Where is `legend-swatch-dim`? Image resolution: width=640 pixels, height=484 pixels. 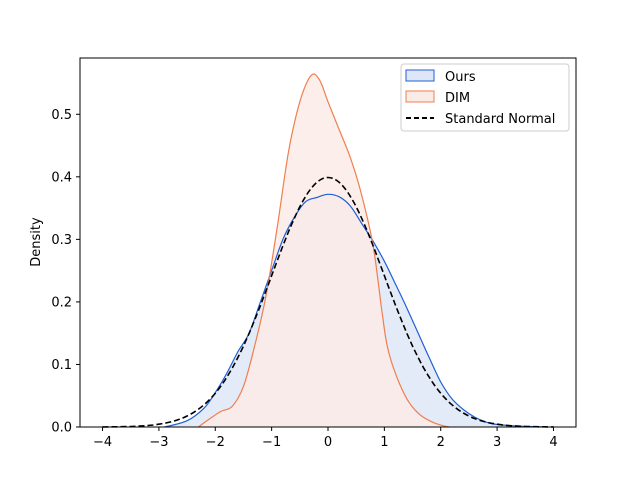
legend-swatch-dim is located at coordinates (420, 96).